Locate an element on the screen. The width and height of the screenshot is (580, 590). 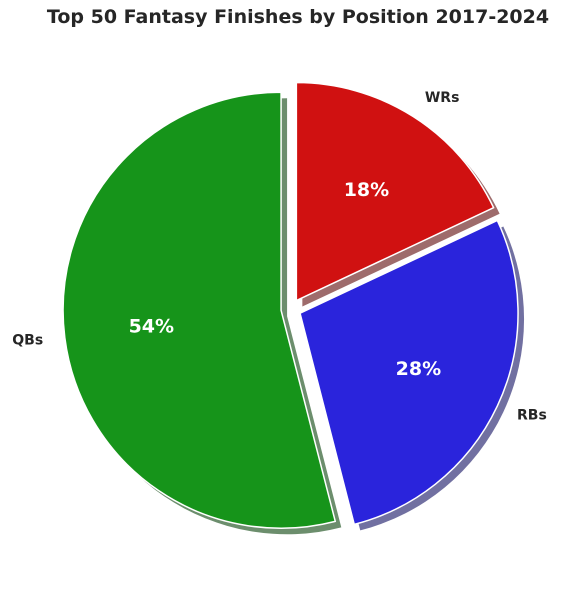
slice-label-qbs: QBs is located at coordinates (27, 340).